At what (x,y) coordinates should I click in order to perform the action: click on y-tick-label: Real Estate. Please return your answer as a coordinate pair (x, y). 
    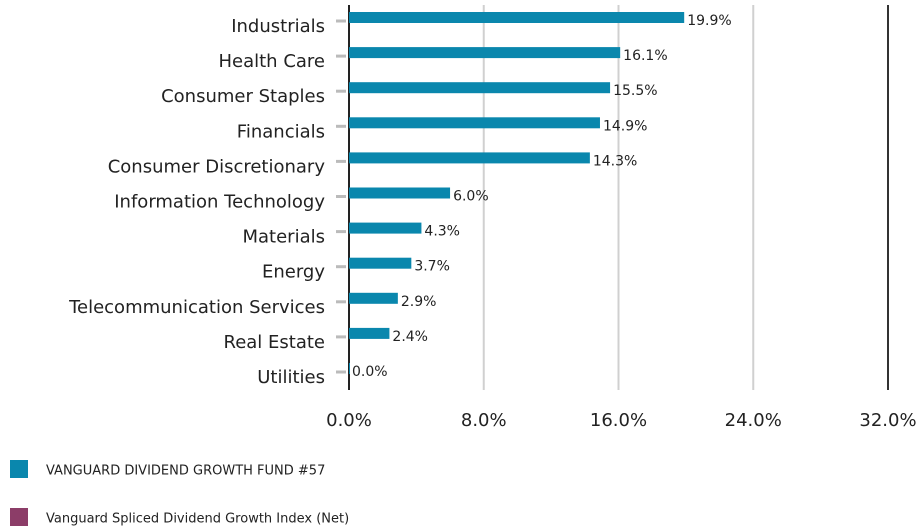
    Looking at the image, I should click on (275, 342).